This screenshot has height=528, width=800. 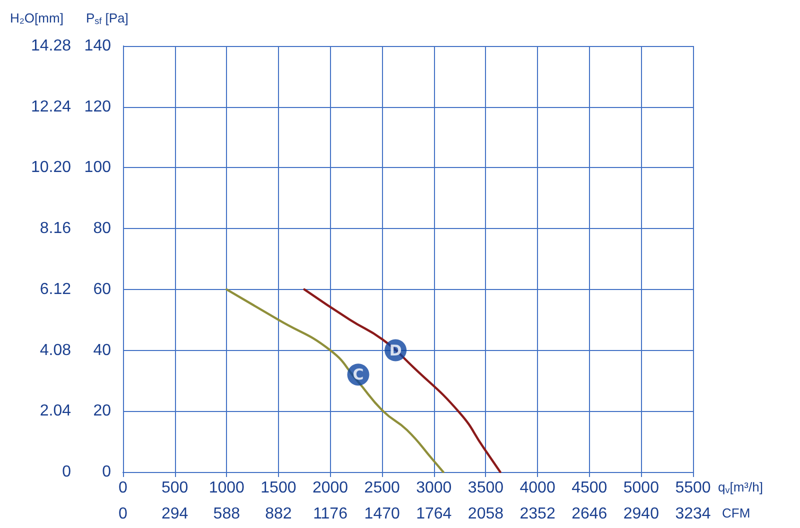 I want to click on x2-axis-title: CFM, so click(x=736, y=513).